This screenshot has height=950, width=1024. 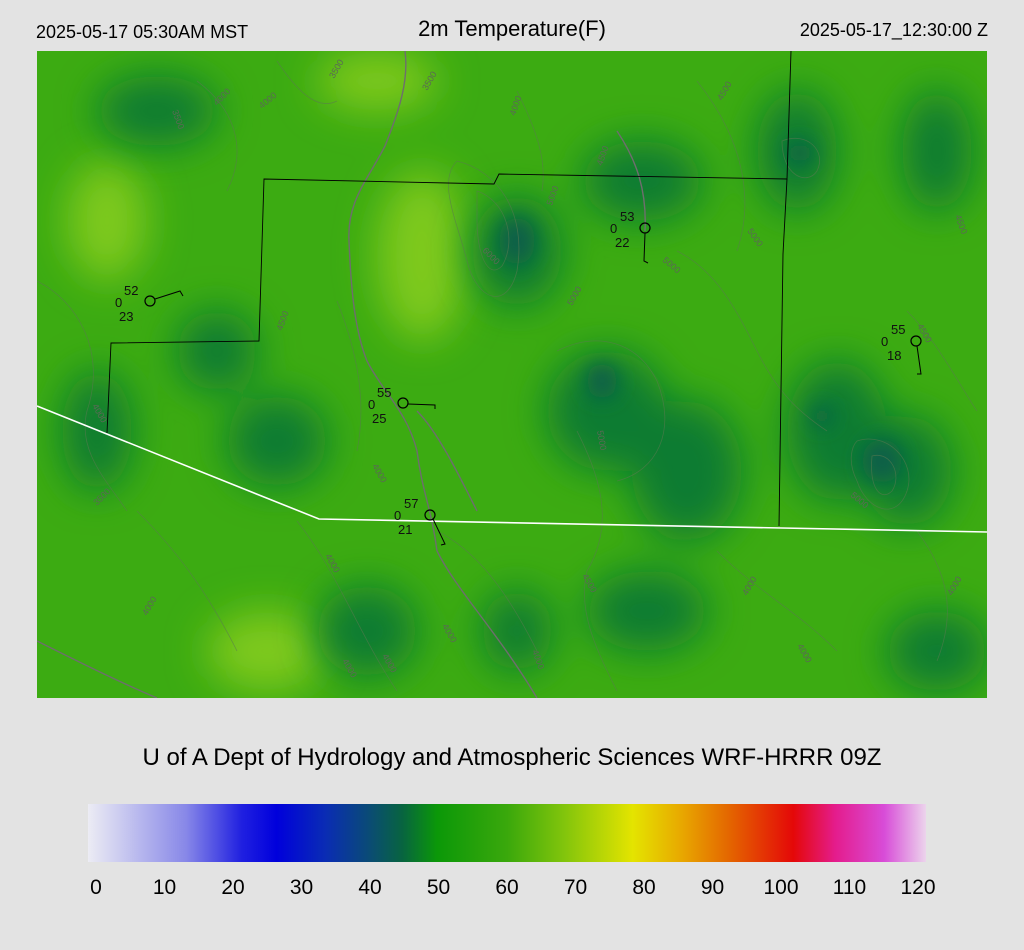 What do you see at coordinates (783, 352) in the screenshot?
I see `county-boundary` at bounding box center [783, 352].